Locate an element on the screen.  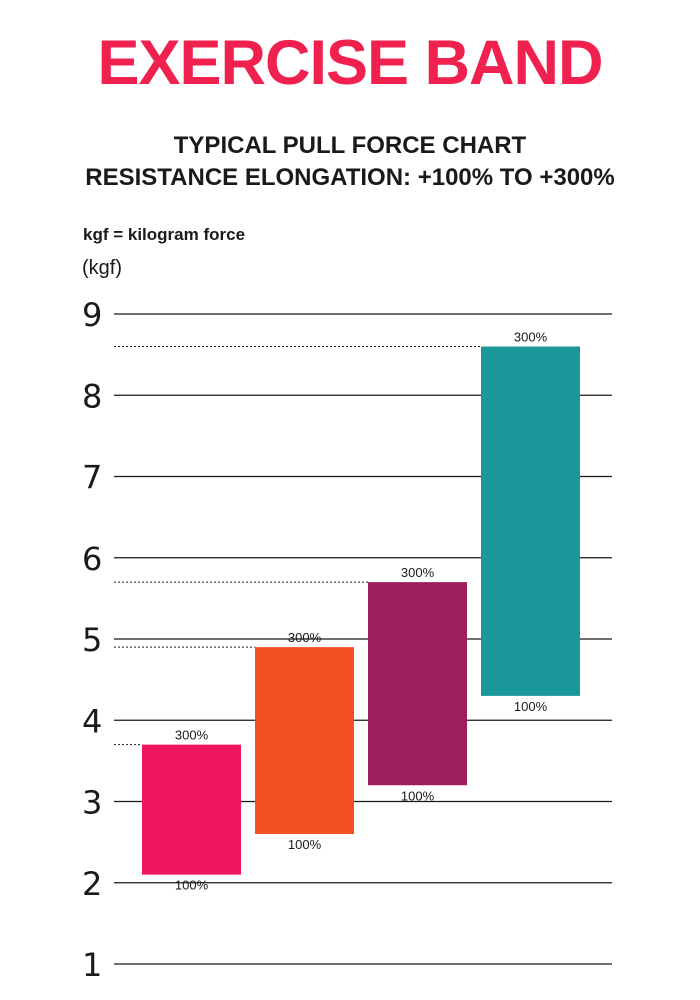
y-tick-label: 6 is located at coordinates (92, 559).